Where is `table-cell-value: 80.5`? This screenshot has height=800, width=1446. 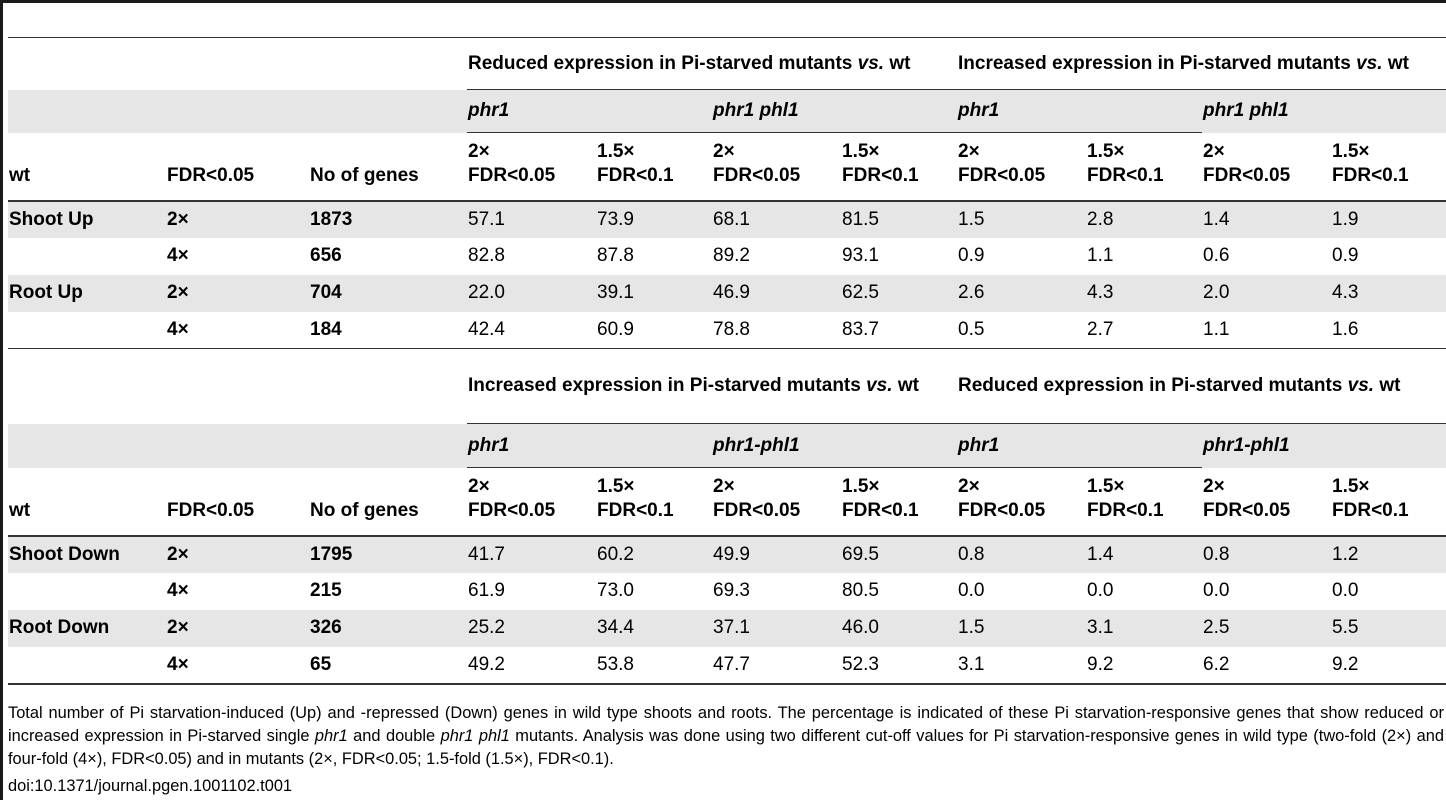 table-cell-value: 80.5 is located at coordinates (860, 590).